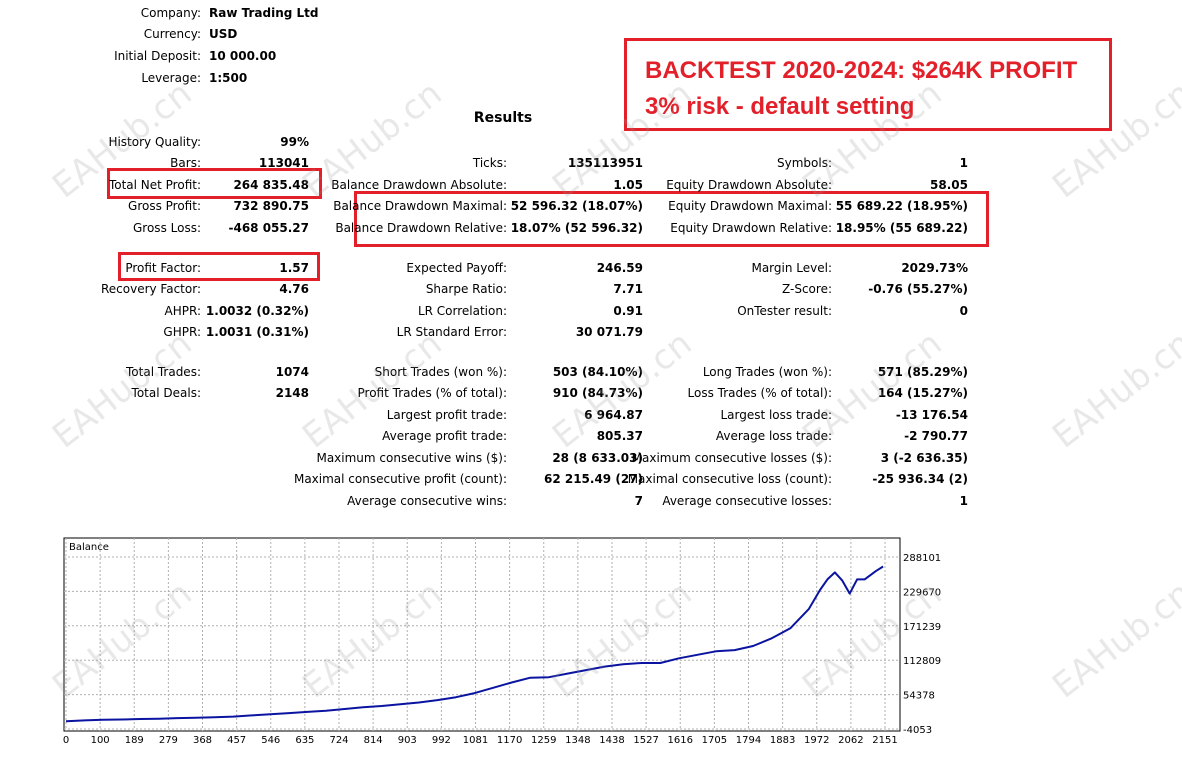 The image size is (1182, 758). What do you see at coordinates (202, 740) in the screenshot?
I see `x-tick-label: 368` at bounding box center [202, 740].